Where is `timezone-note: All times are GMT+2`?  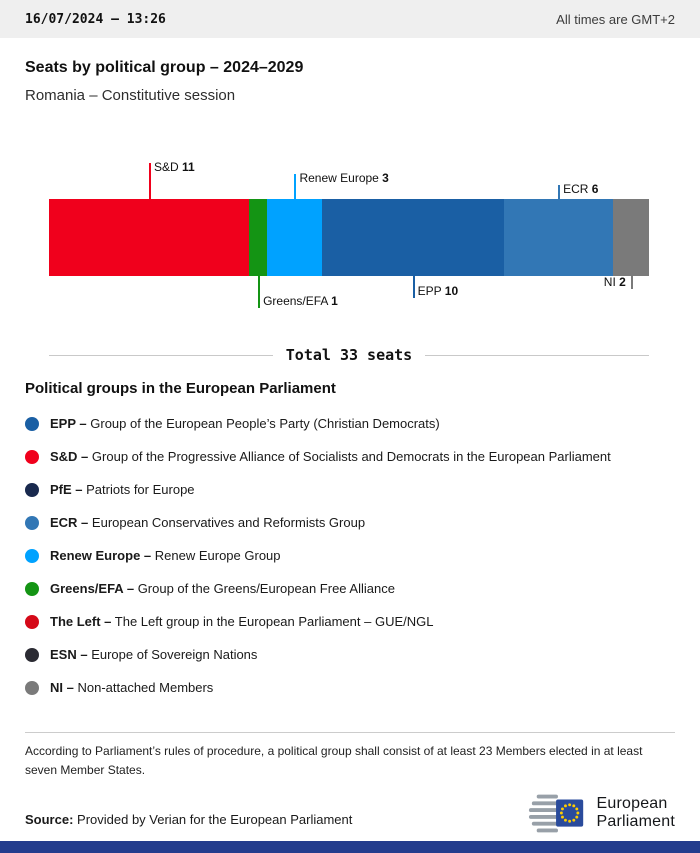
timezone-note: All times are GMT+2 is located at coordinates (615, 19).